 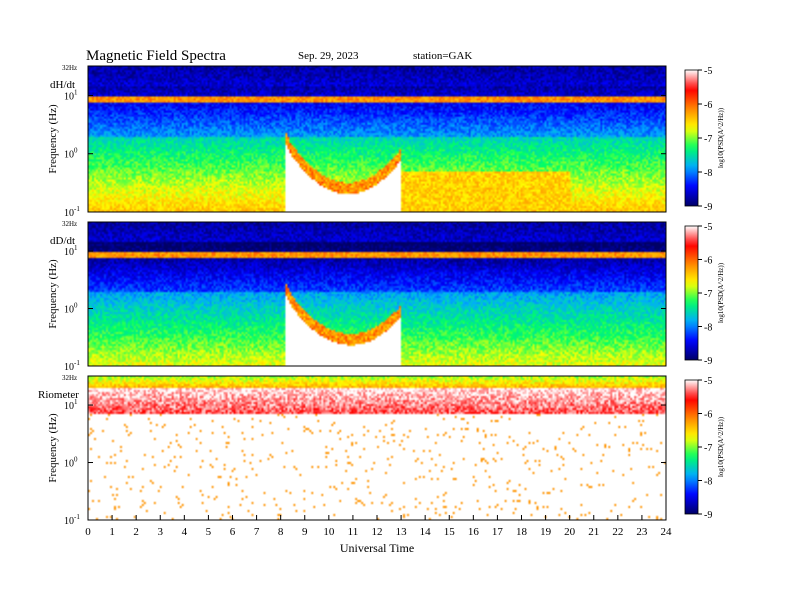 What do you see at coordinates (642, 532) in the screenshot?
I see `x-tick-label: 23` at bounding box center [642, 532].